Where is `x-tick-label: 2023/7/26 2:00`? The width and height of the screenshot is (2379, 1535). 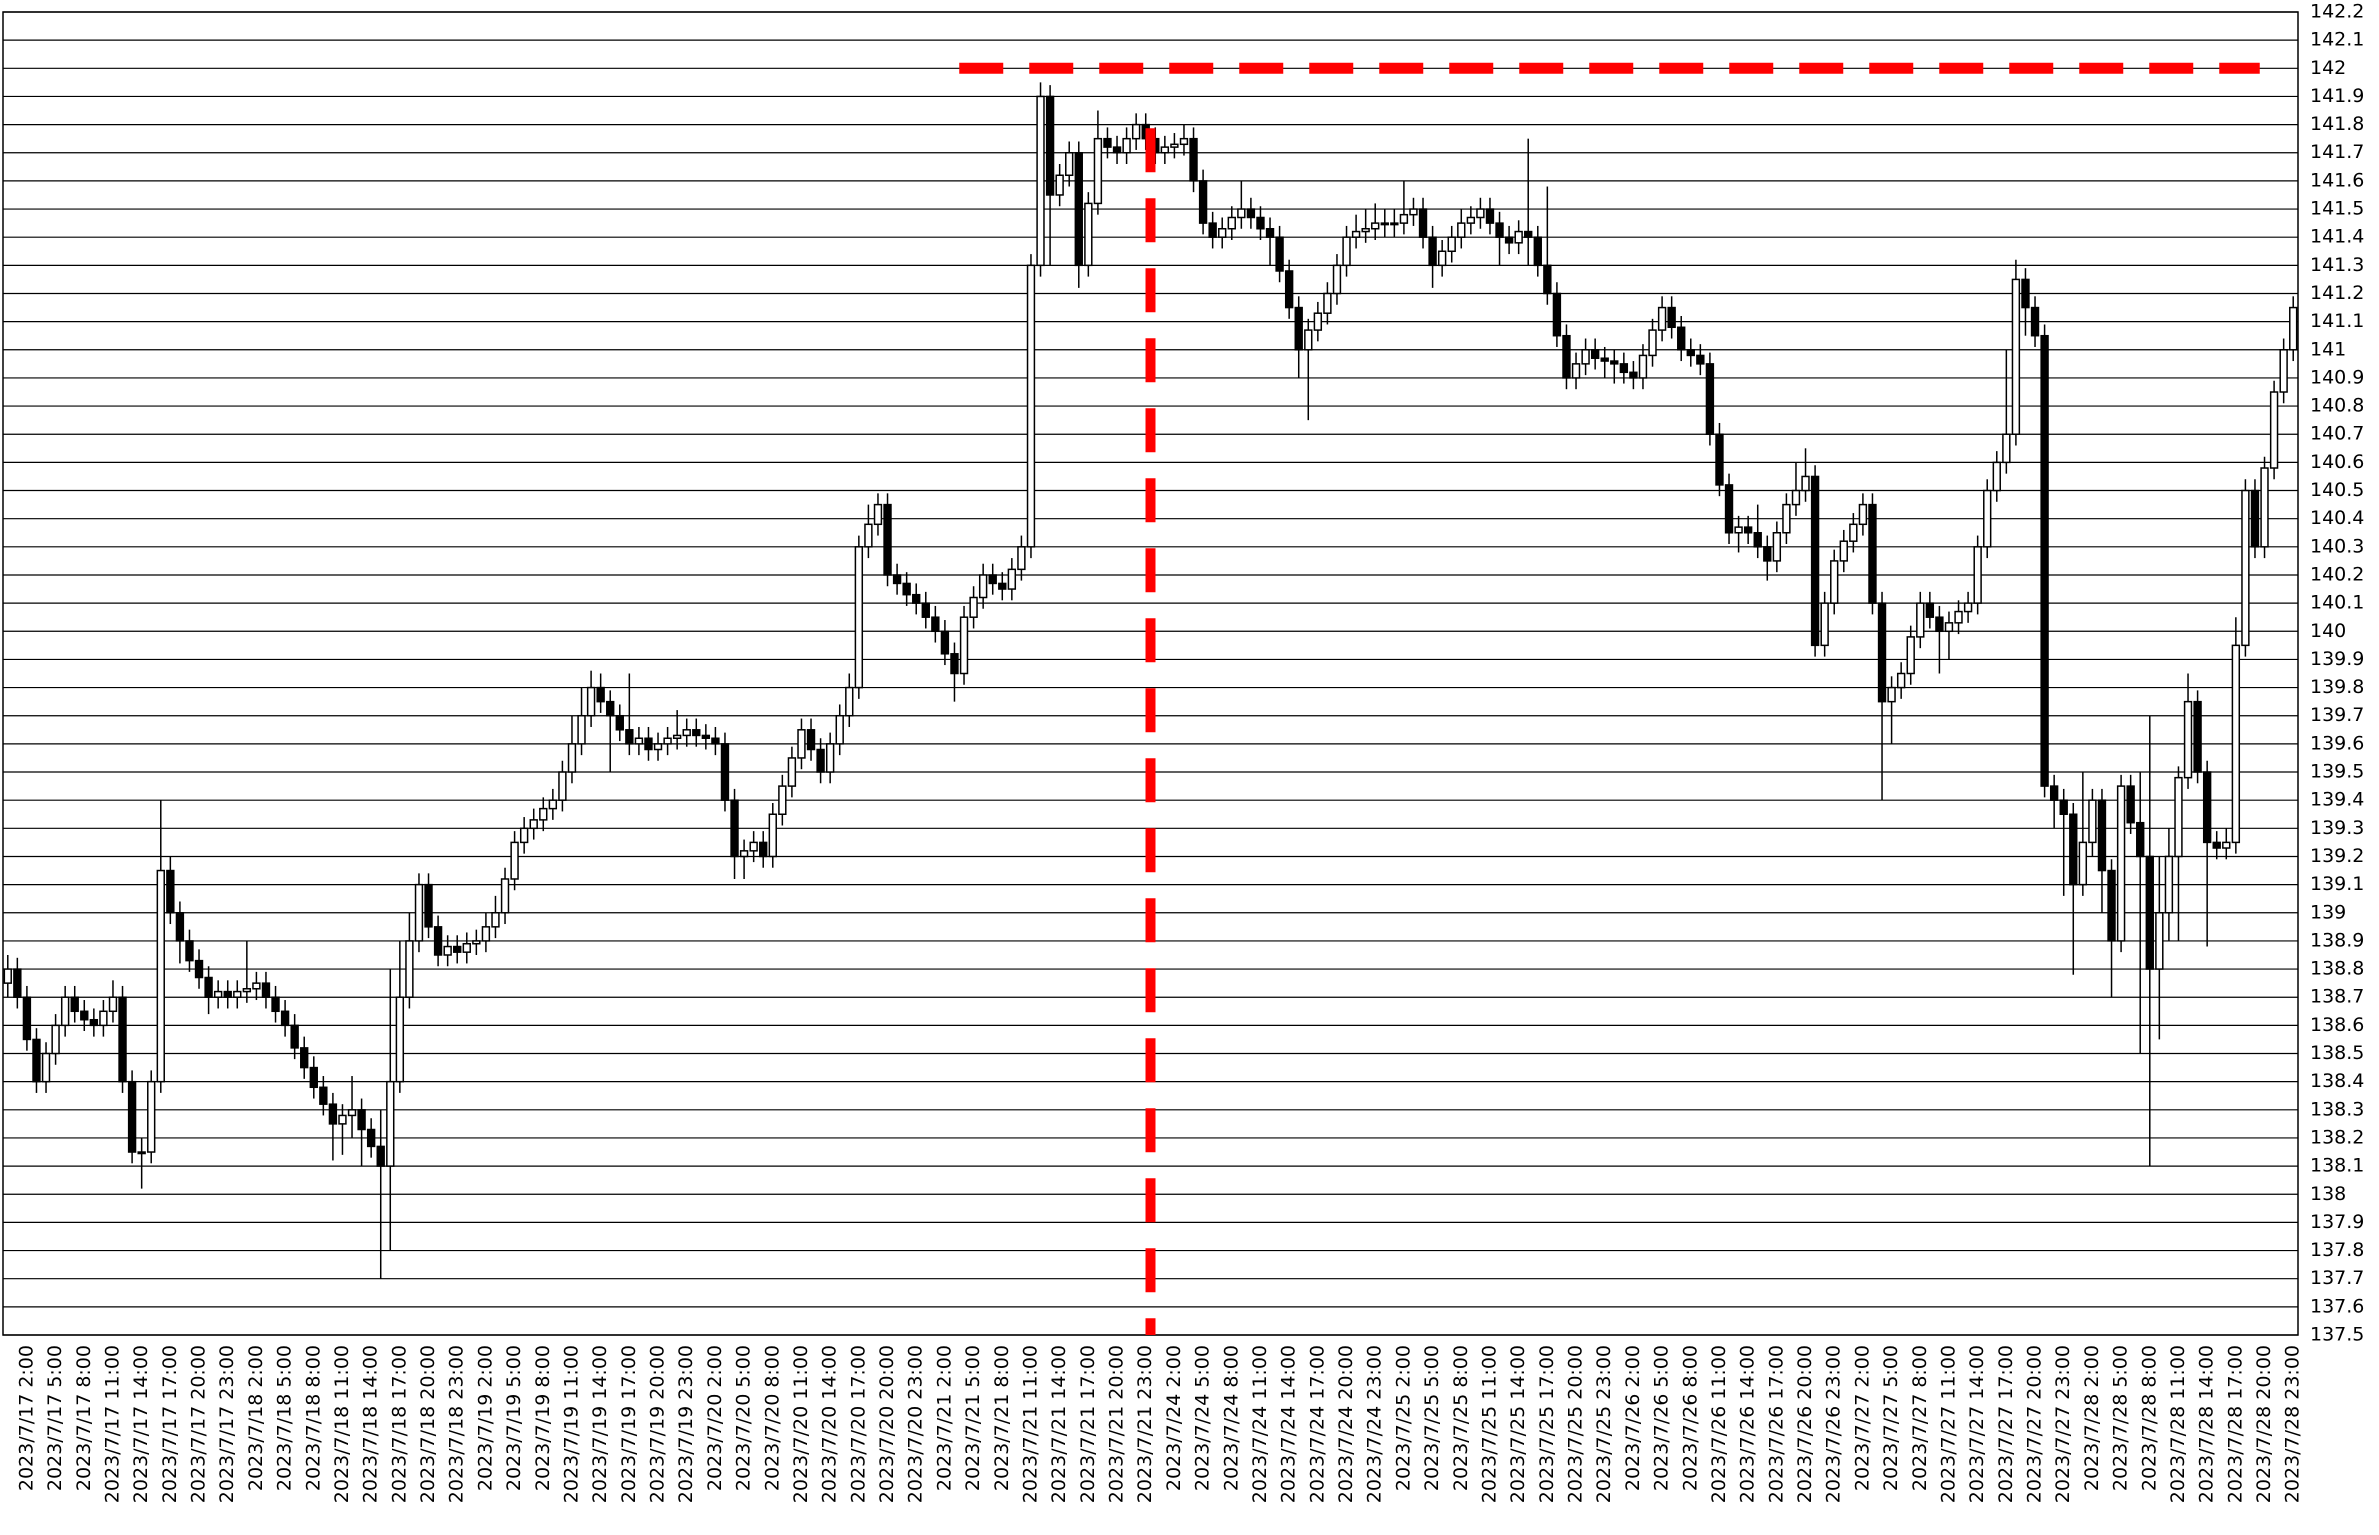 x-tick-label: 2023/7/26 2:00 is located at coordinates (1633, 1418).